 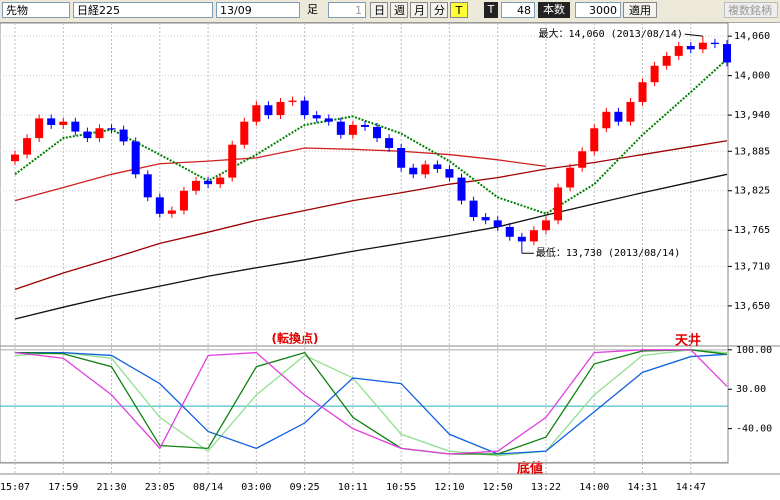 What do you see at coordinates (258, 10) in the screenshot?
I see `contract-select: 13/09` at bounding box center [258, 10].